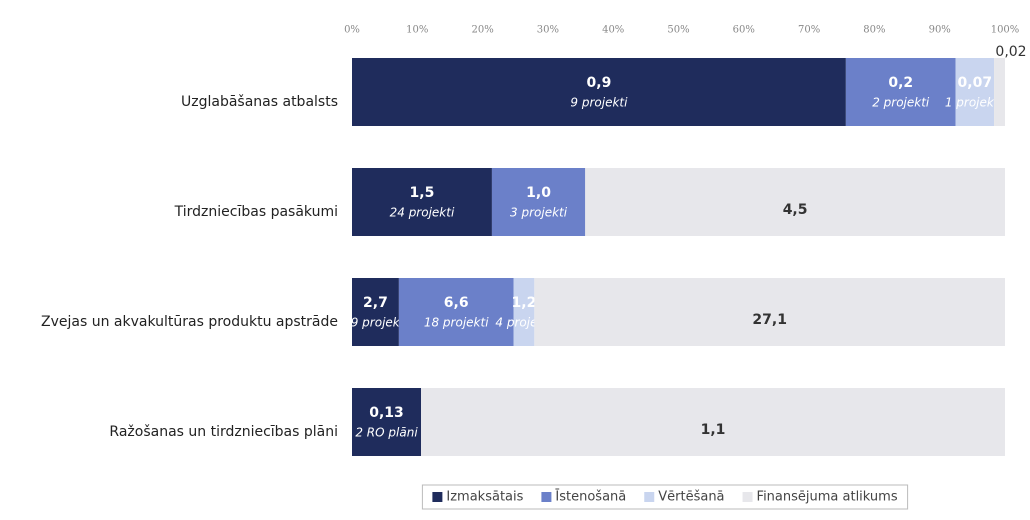 The width and height of the screenshot is (1030, 520). What do you see at coordinates (809, 30) in the screenshot?
I see `x-tick-label: 70%` at bounding box center [809, 30].